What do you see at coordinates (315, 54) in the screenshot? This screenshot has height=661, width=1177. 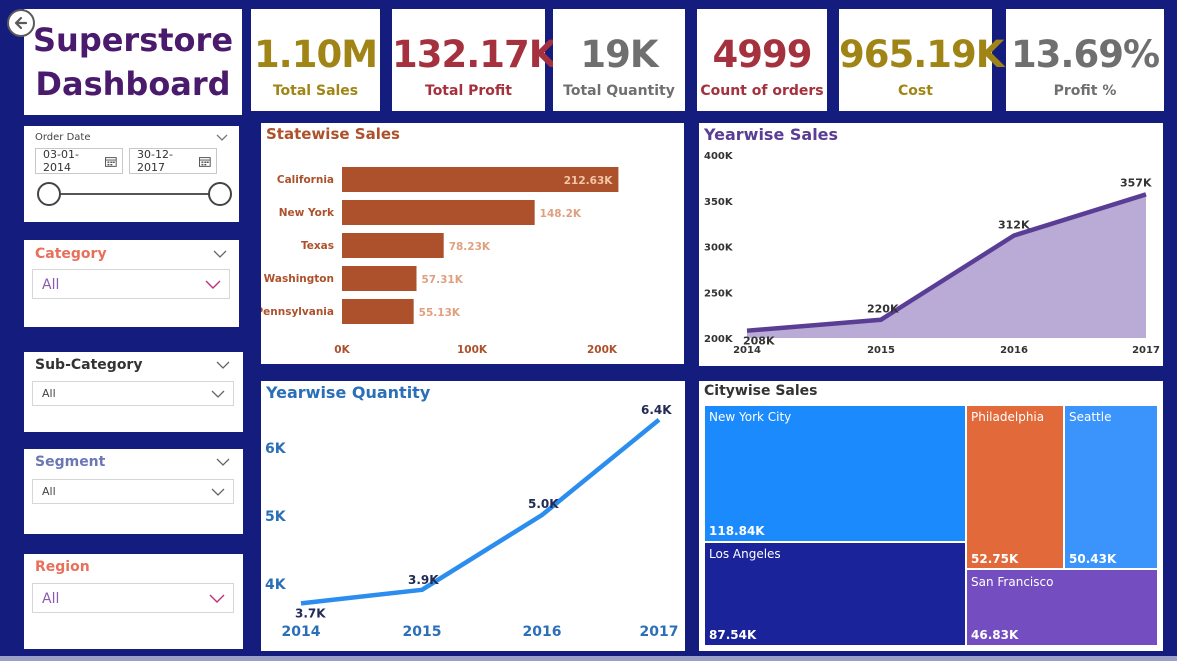 I see `kpi-value: 1.10M` at bounding box center [315, 54].